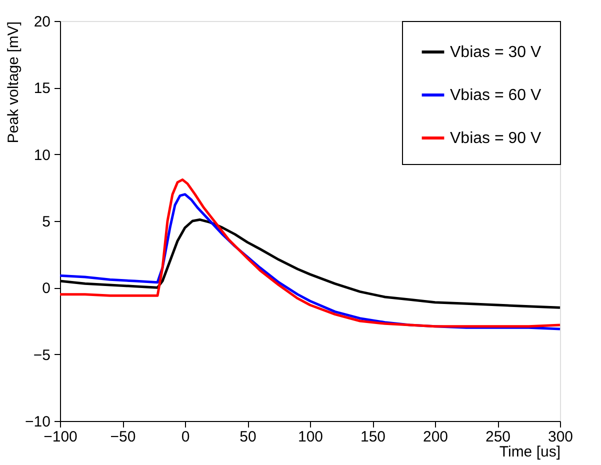  I want to click on y-tick-label: 10, so click(42, 155).